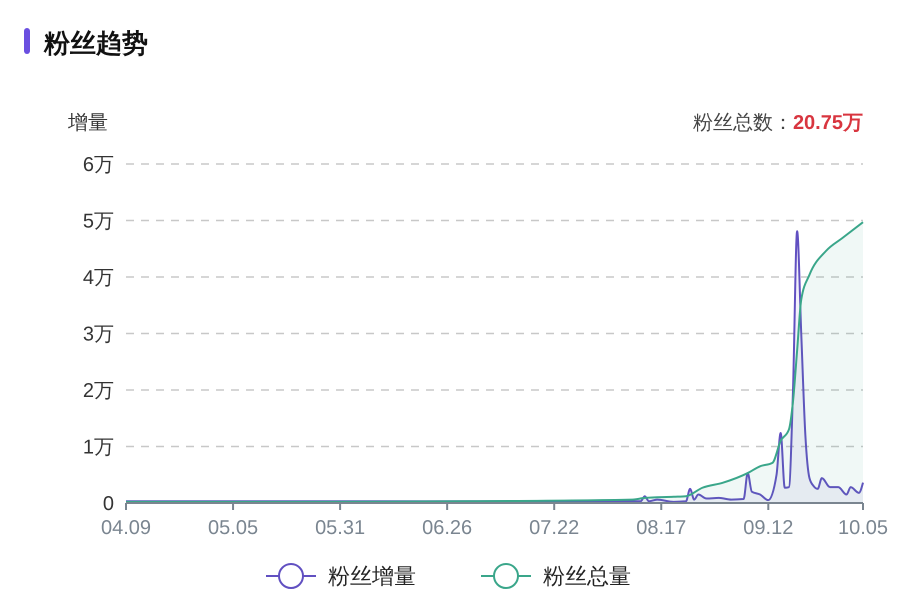  Describe the element at coordinates (863, 528) in the screenshot. I see `x-tick-label: 10.05` at that location.